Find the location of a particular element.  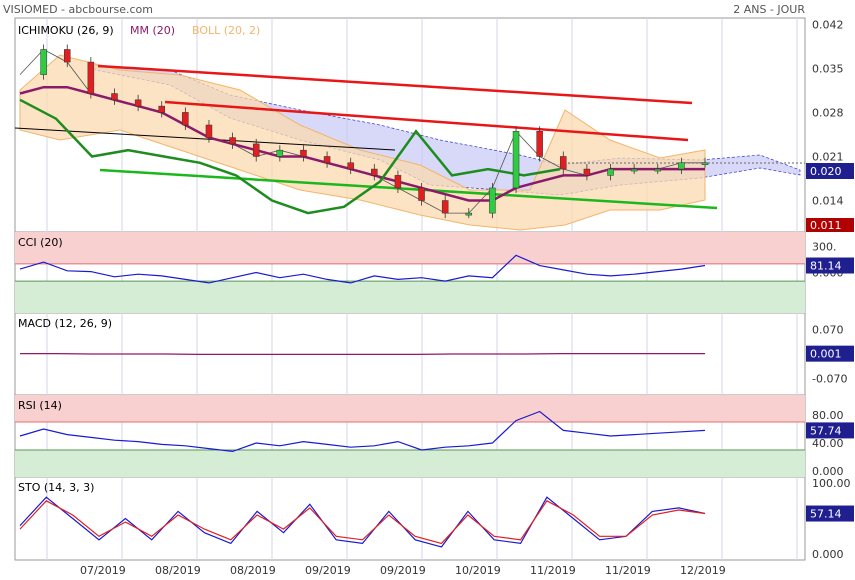

cci-title: CCI (20) is located at coordinates (40, 242).